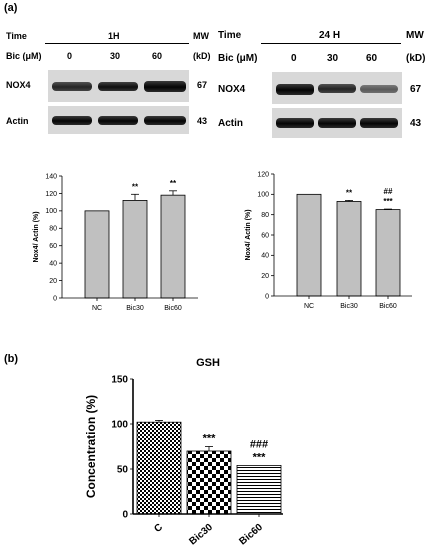  Describe the element at coordinates (11, 8) in the screenshot. I see `panel-a-label: (a)` at that location.